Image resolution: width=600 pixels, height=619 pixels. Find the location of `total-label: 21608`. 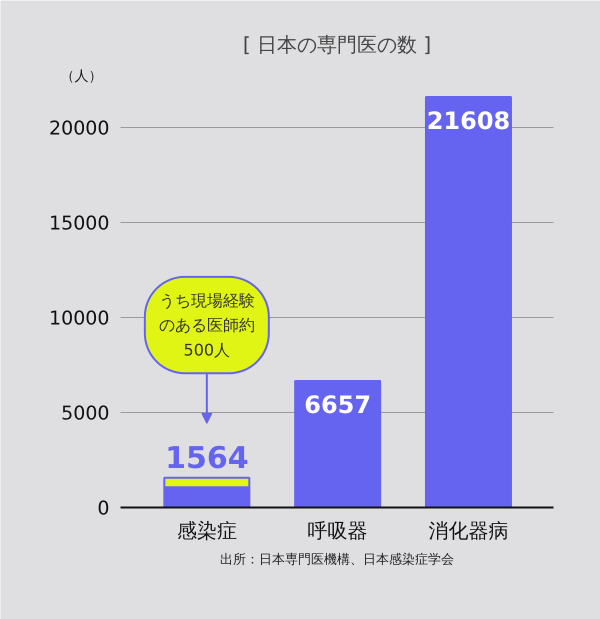

total-label: 21608 is located at coordinates (468, 120).